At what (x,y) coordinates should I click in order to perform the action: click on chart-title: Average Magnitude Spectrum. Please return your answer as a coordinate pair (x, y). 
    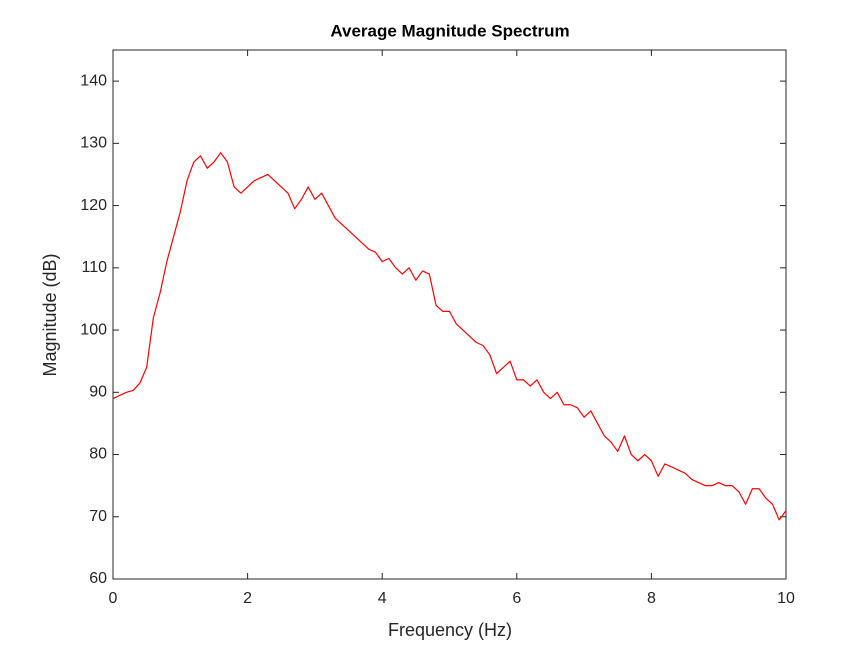
    Looking at the image, I should click on (449, 30).